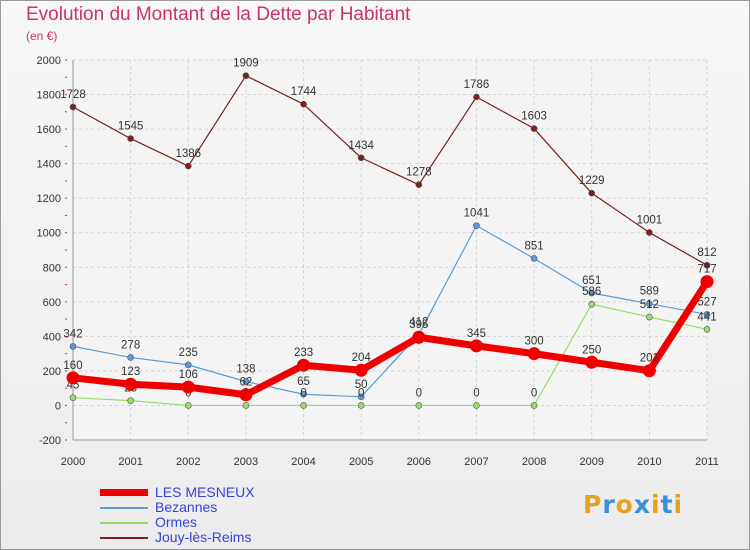 The width and height of the screenshot is (750, 550). What do you see at coordinates (130, 372) in the screenshot?
I see `data-label: 123` at bounding box center [130, 372].